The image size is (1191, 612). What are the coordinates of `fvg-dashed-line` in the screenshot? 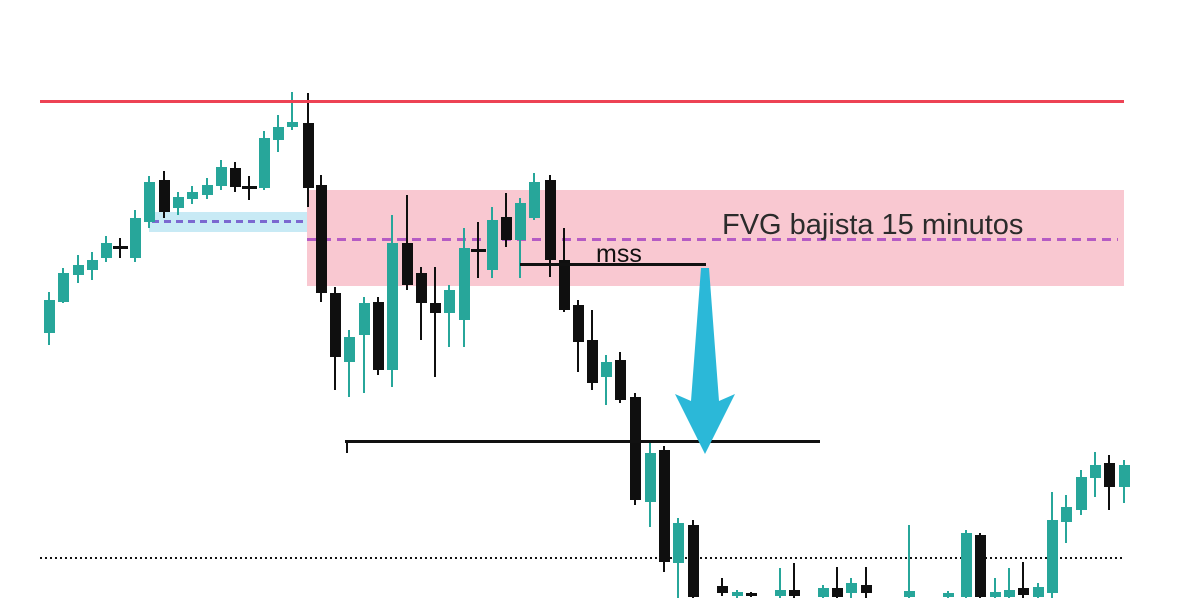 It's located at (712, 239).